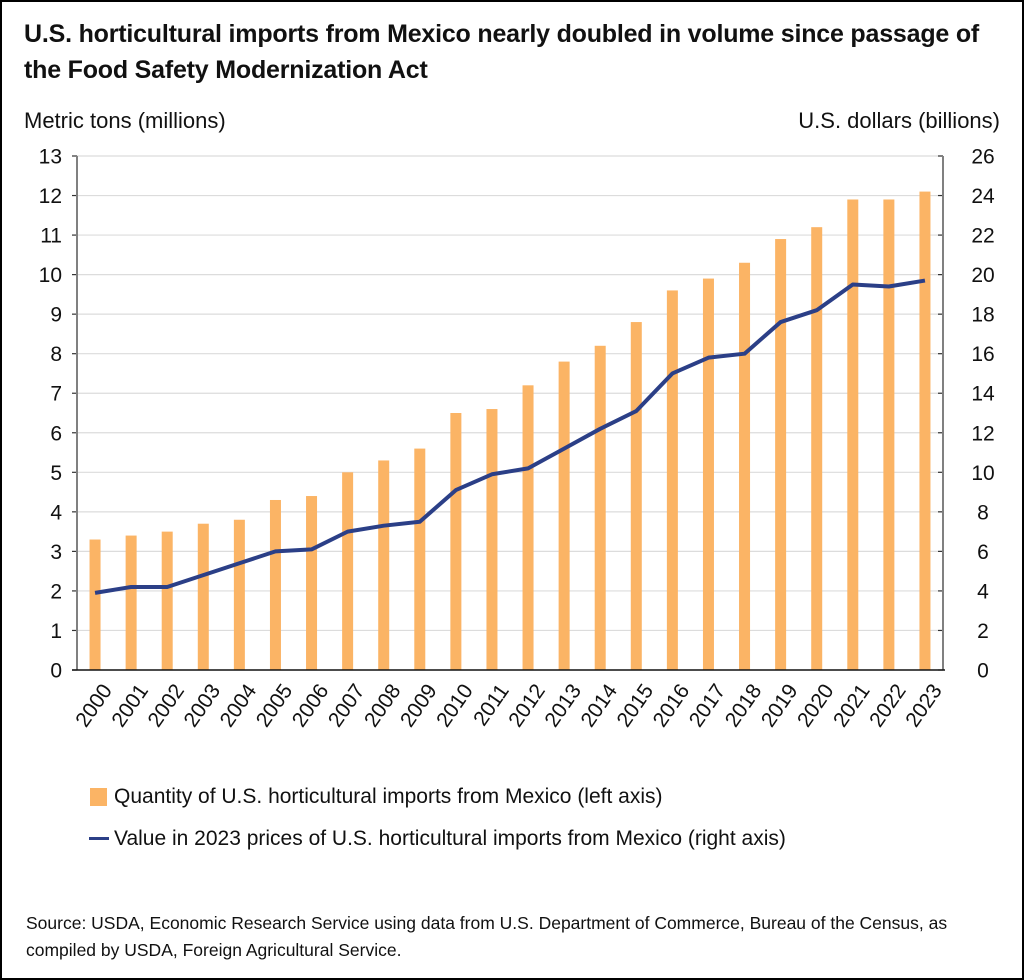 The image size is (1024, 980). I want to click on bar-2021, so click(853, 434).